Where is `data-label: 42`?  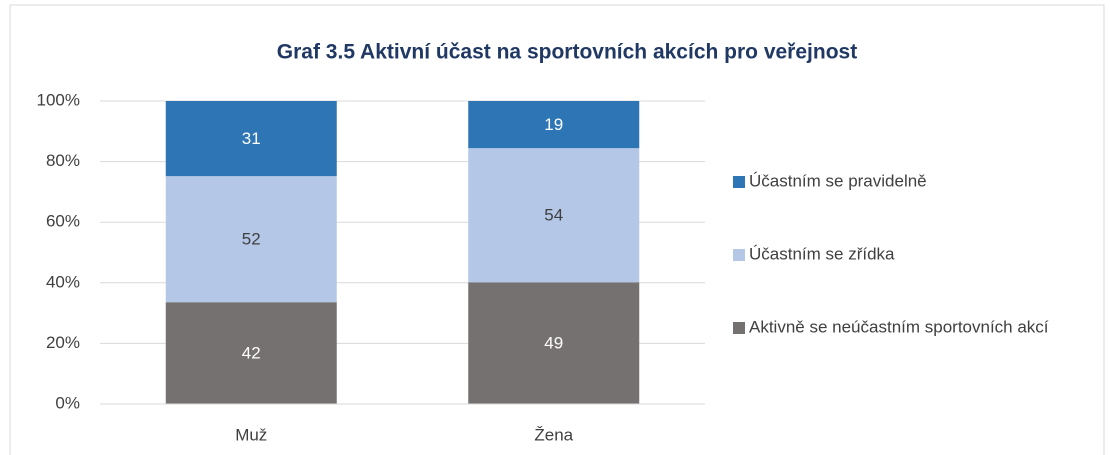 data-label: 42 is located at coordinates (251, 353).